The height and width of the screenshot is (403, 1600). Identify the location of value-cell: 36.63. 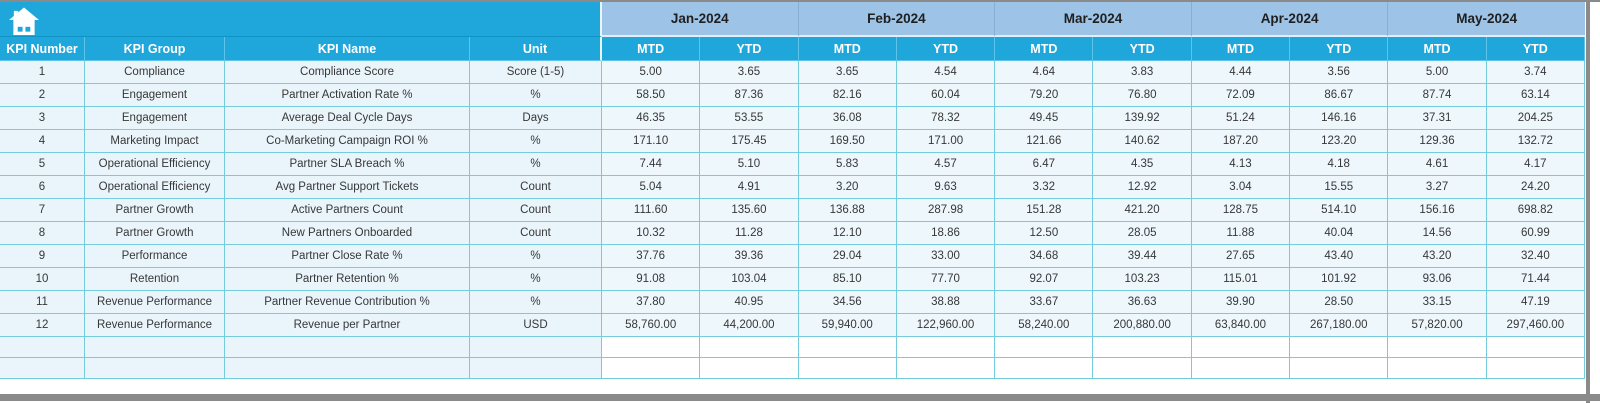
(1142, 302).